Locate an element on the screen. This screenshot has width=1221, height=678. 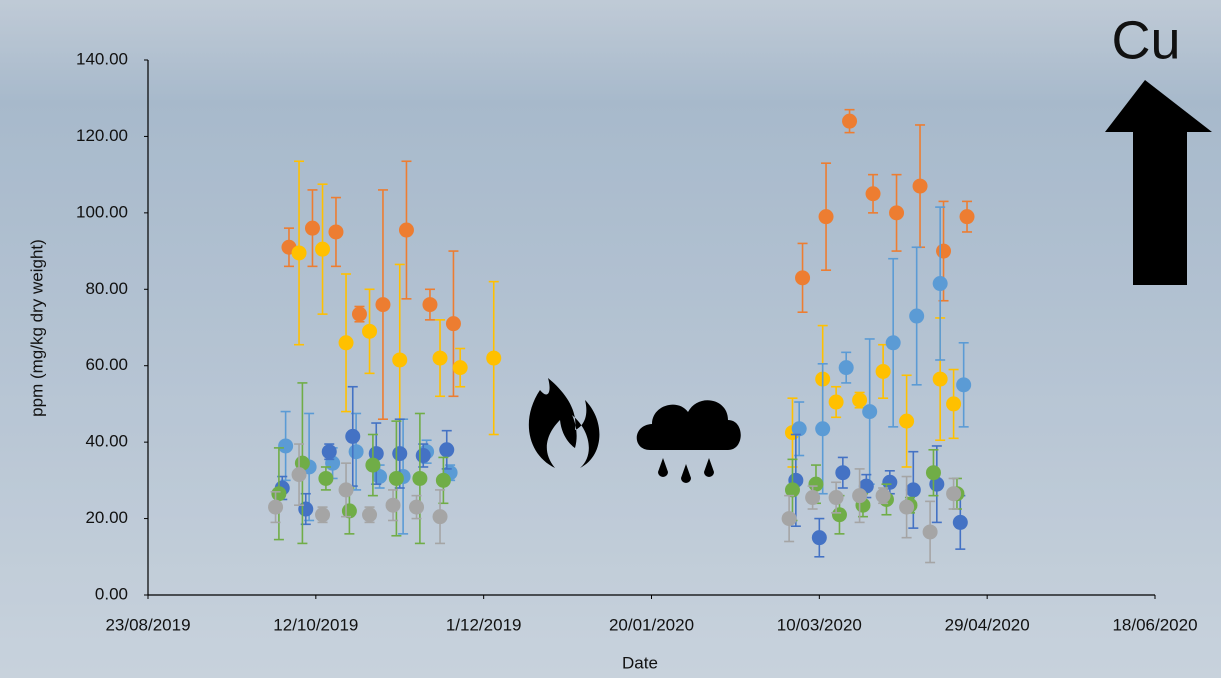
y-tick-label: 120.00 is located at coordinates (102, 135).